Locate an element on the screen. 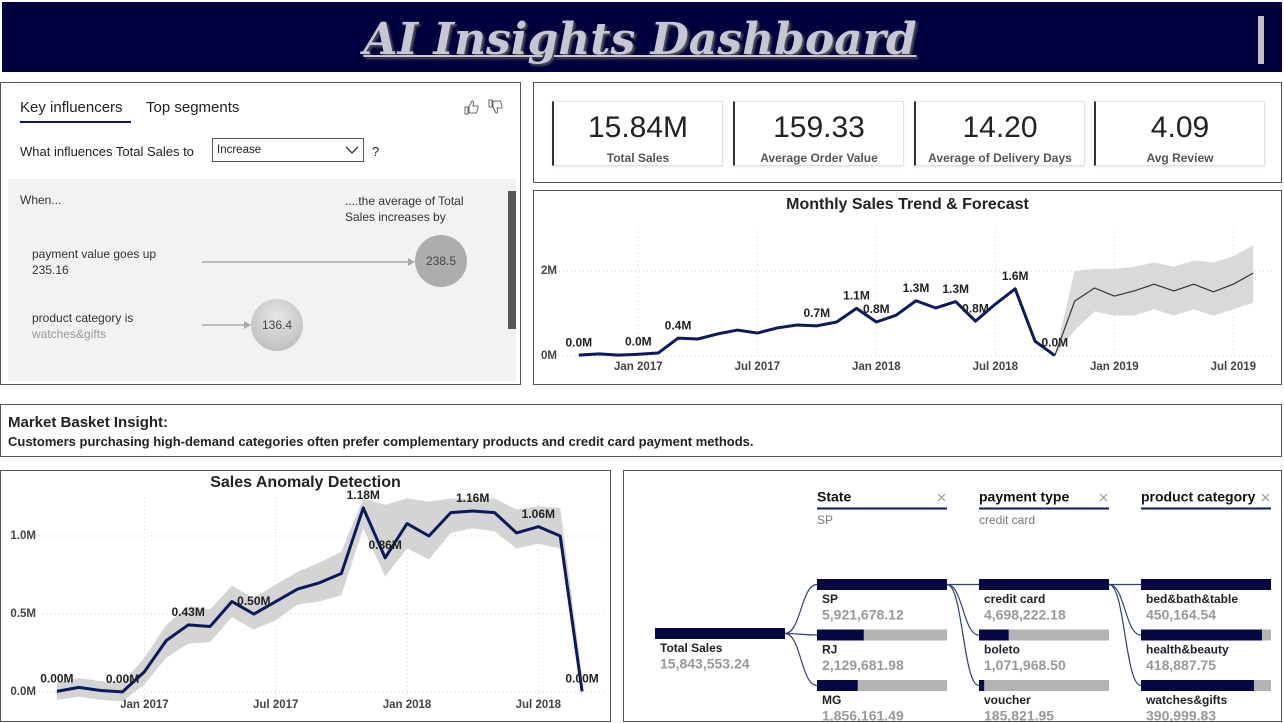 The height and width of the screenshot is (723, 1284). y-tick-label: 1.0M is located at coordinates (23, 536).